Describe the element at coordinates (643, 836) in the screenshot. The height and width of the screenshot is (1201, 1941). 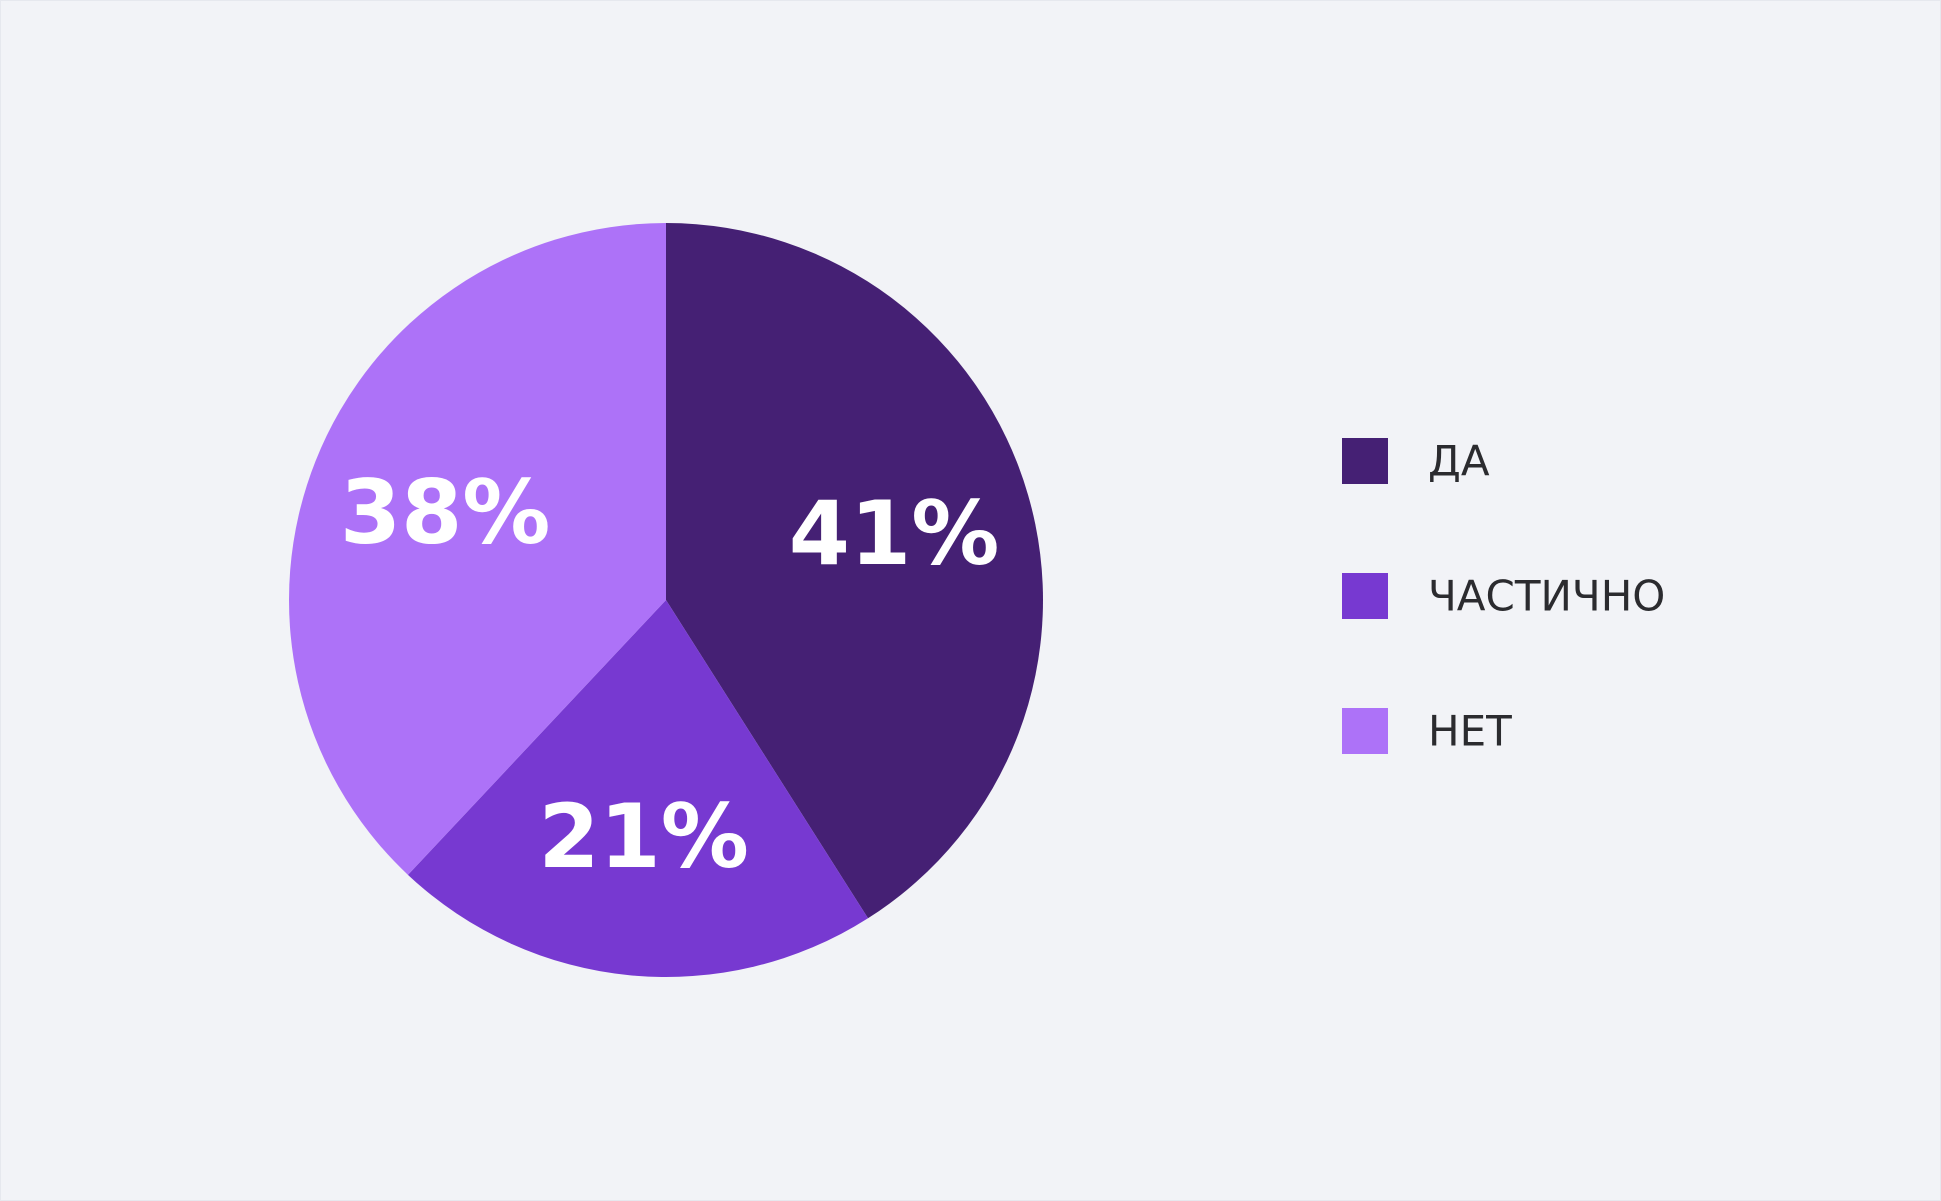
I see `slice-value-label: 21%` at that location.